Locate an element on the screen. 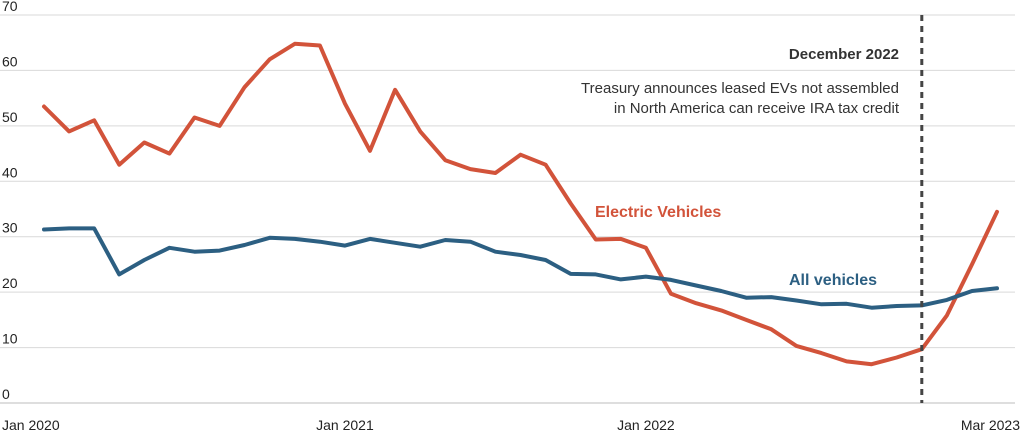 Image resolution: width=1024 pixels, height=440 pixels. annotation-title: December 2022 is located at coordinates (844, 54).